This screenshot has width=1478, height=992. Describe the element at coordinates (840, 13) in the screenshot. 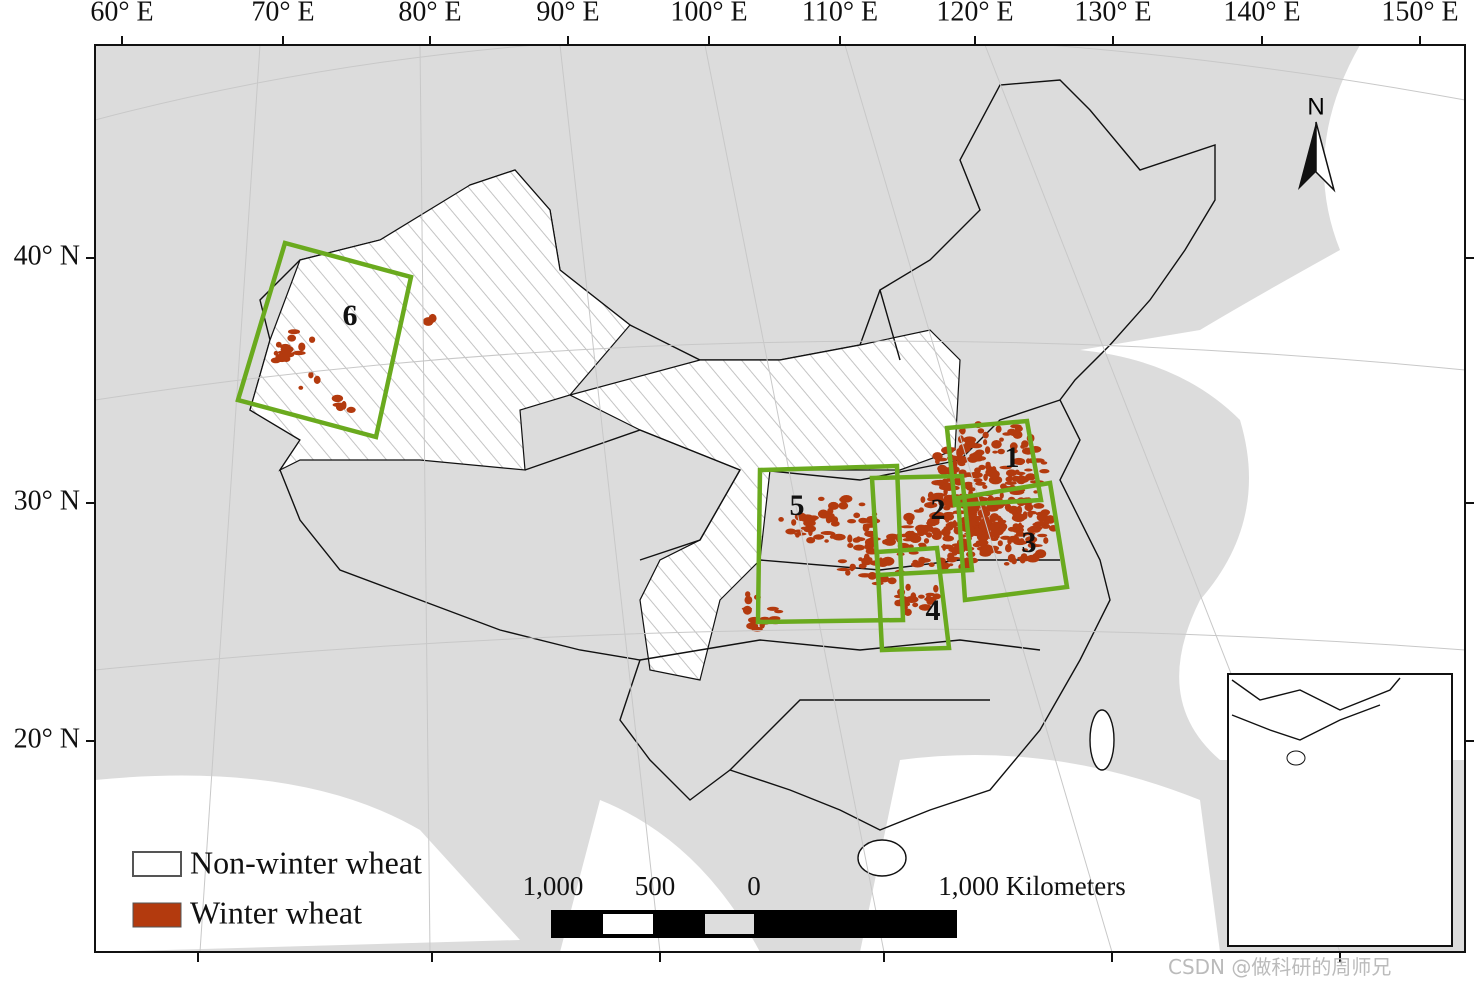

I see `lon-label: 110° E` at that location.